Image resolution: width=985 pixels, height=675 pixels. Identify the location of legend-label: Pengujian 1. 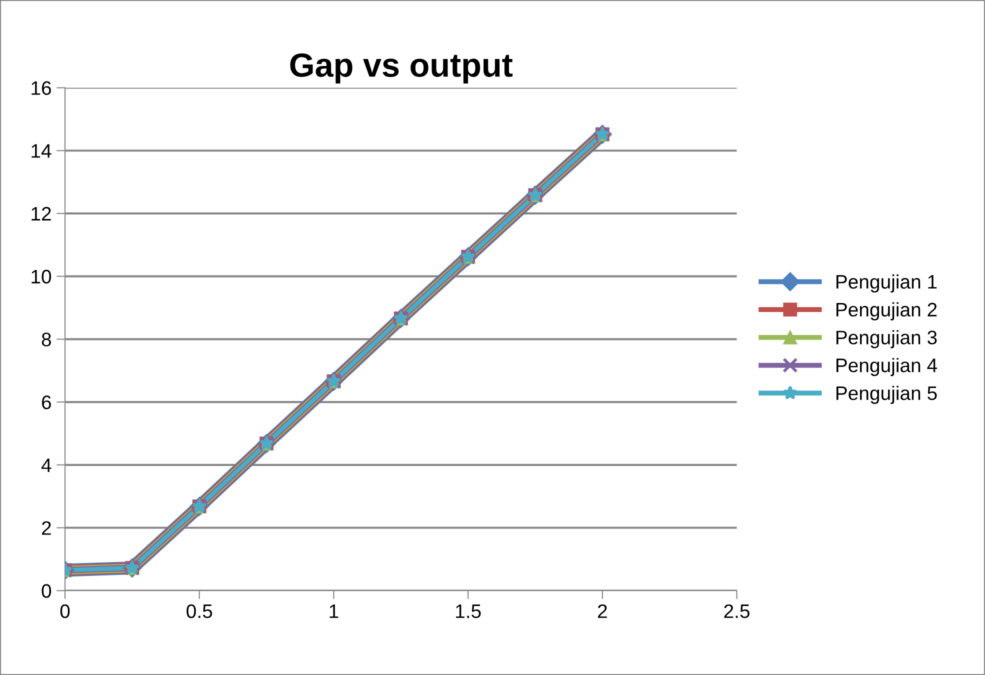
(886, 283).